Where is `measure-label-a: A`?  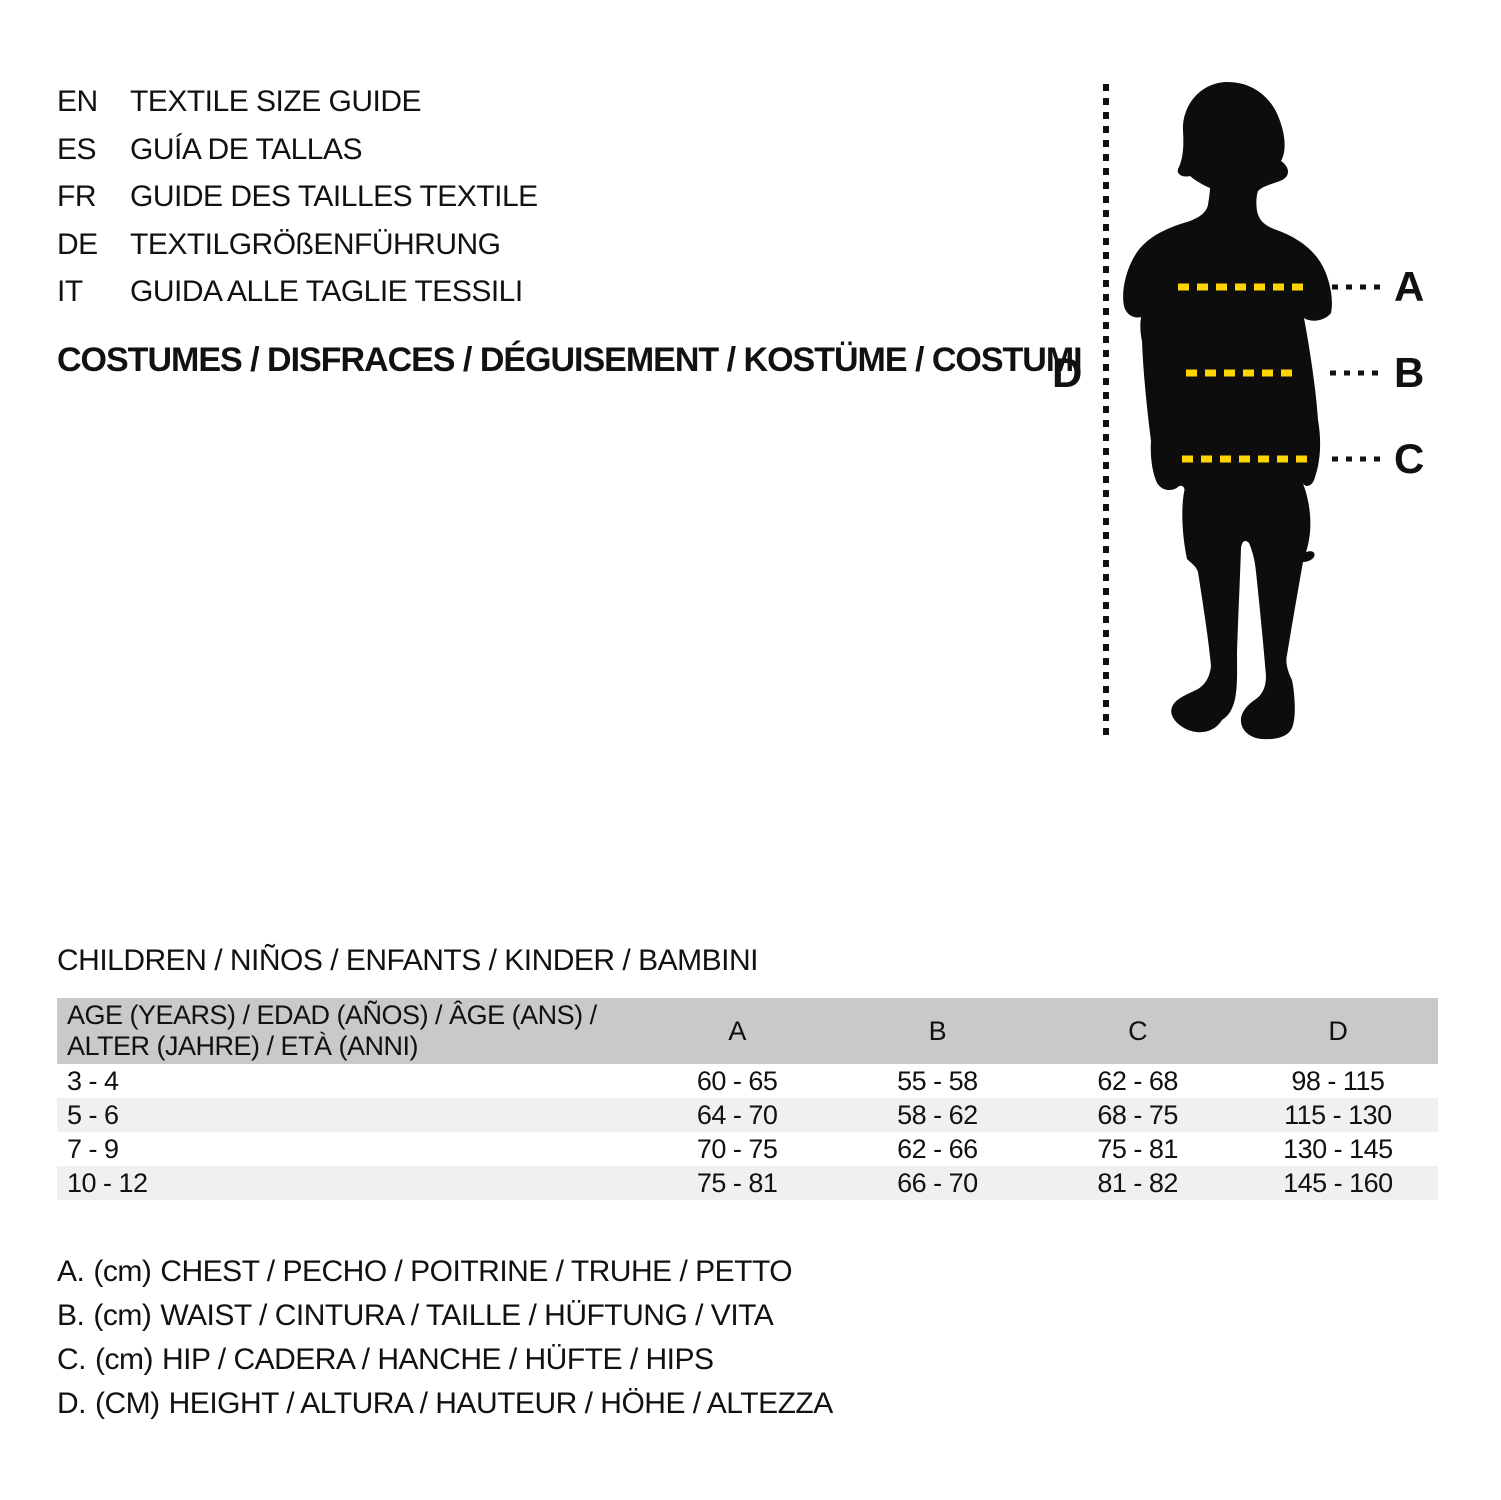 measure-label-a: A is located at coordinates (1409, 286).